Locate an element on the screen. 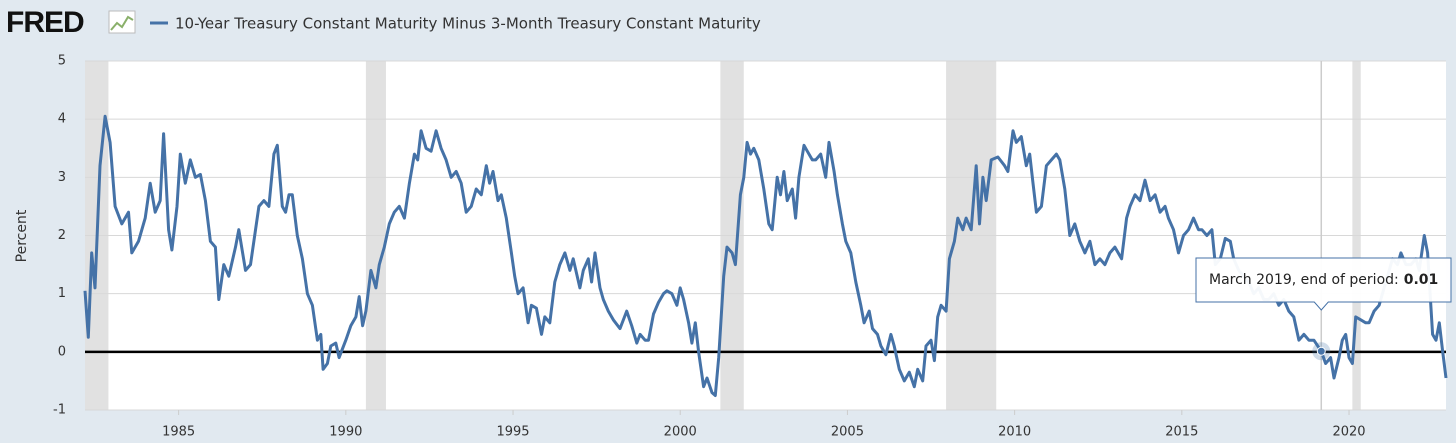  y-tick-label: 2 is located at coordinates (62, 235).